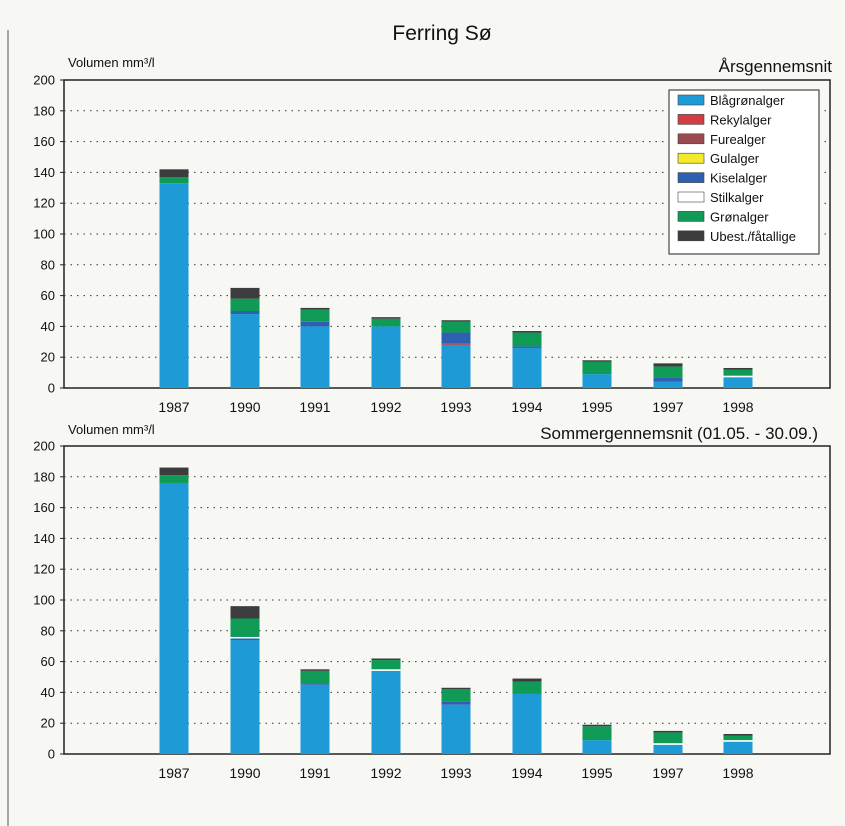 The height and width of the screenshot is (826, 845). What do you see at coordinates (679, 433) in the screenshot?
I see `chart-subtitle: Sommergennemsnit (01.05. - 30.09.)` at bounding box center [679, 433].